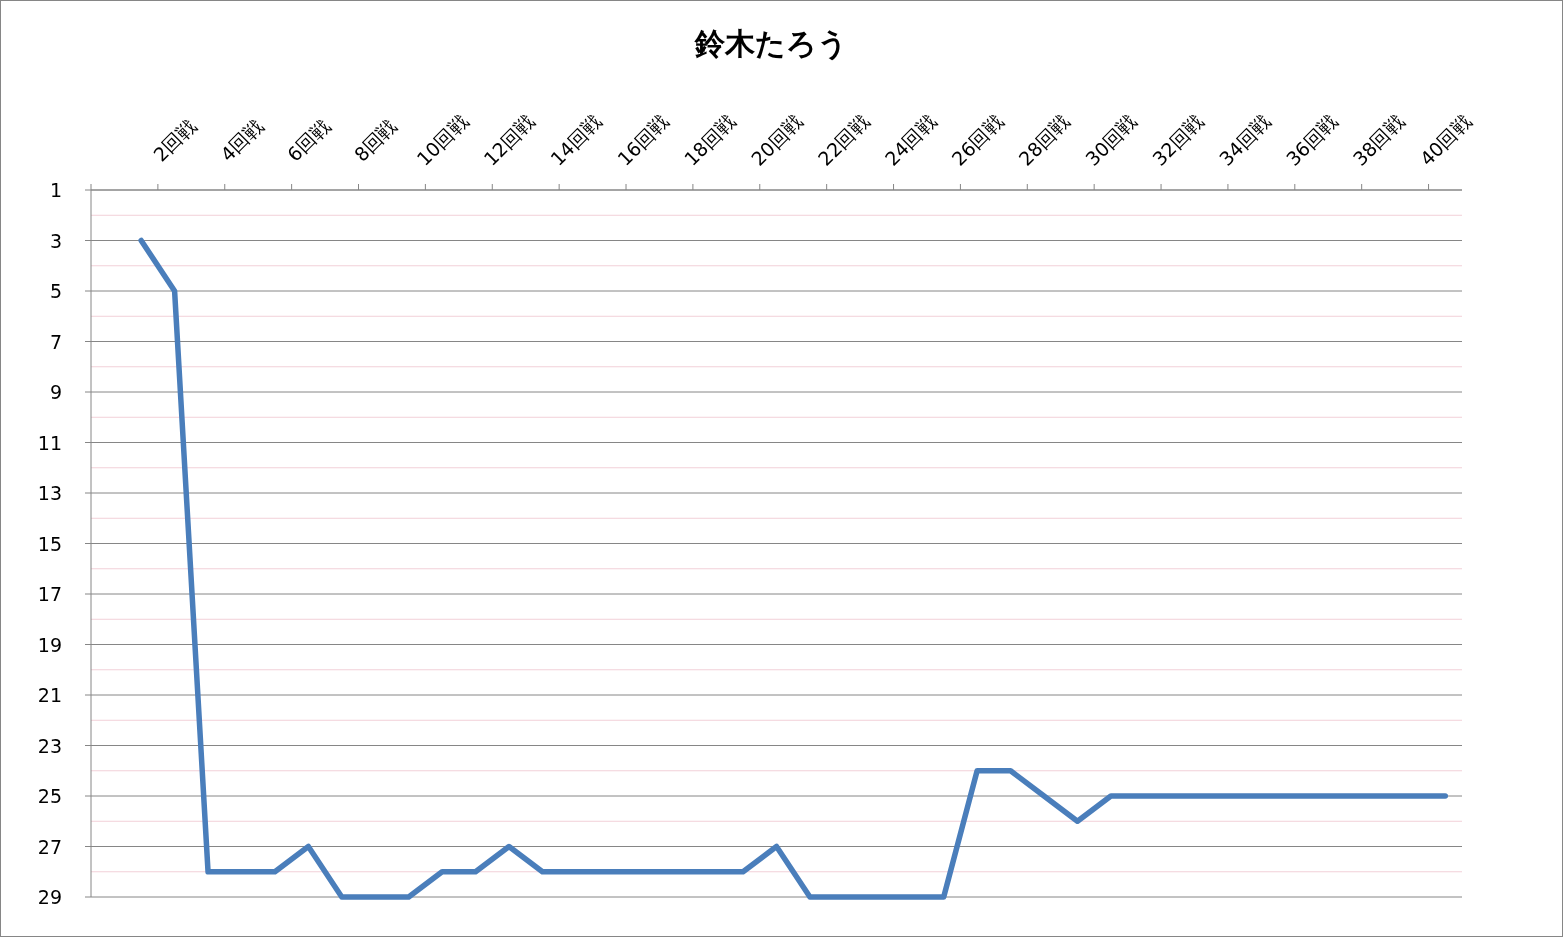 This screenshot has width=1563, height=937. I want to click on y-tick-label: 29, so click(49, 897).